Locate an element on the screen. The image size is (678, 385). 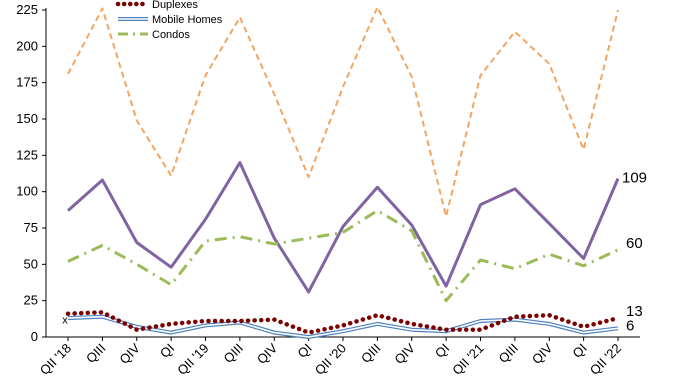
y-tick-label: 25 is located at coordinates (31, 300).